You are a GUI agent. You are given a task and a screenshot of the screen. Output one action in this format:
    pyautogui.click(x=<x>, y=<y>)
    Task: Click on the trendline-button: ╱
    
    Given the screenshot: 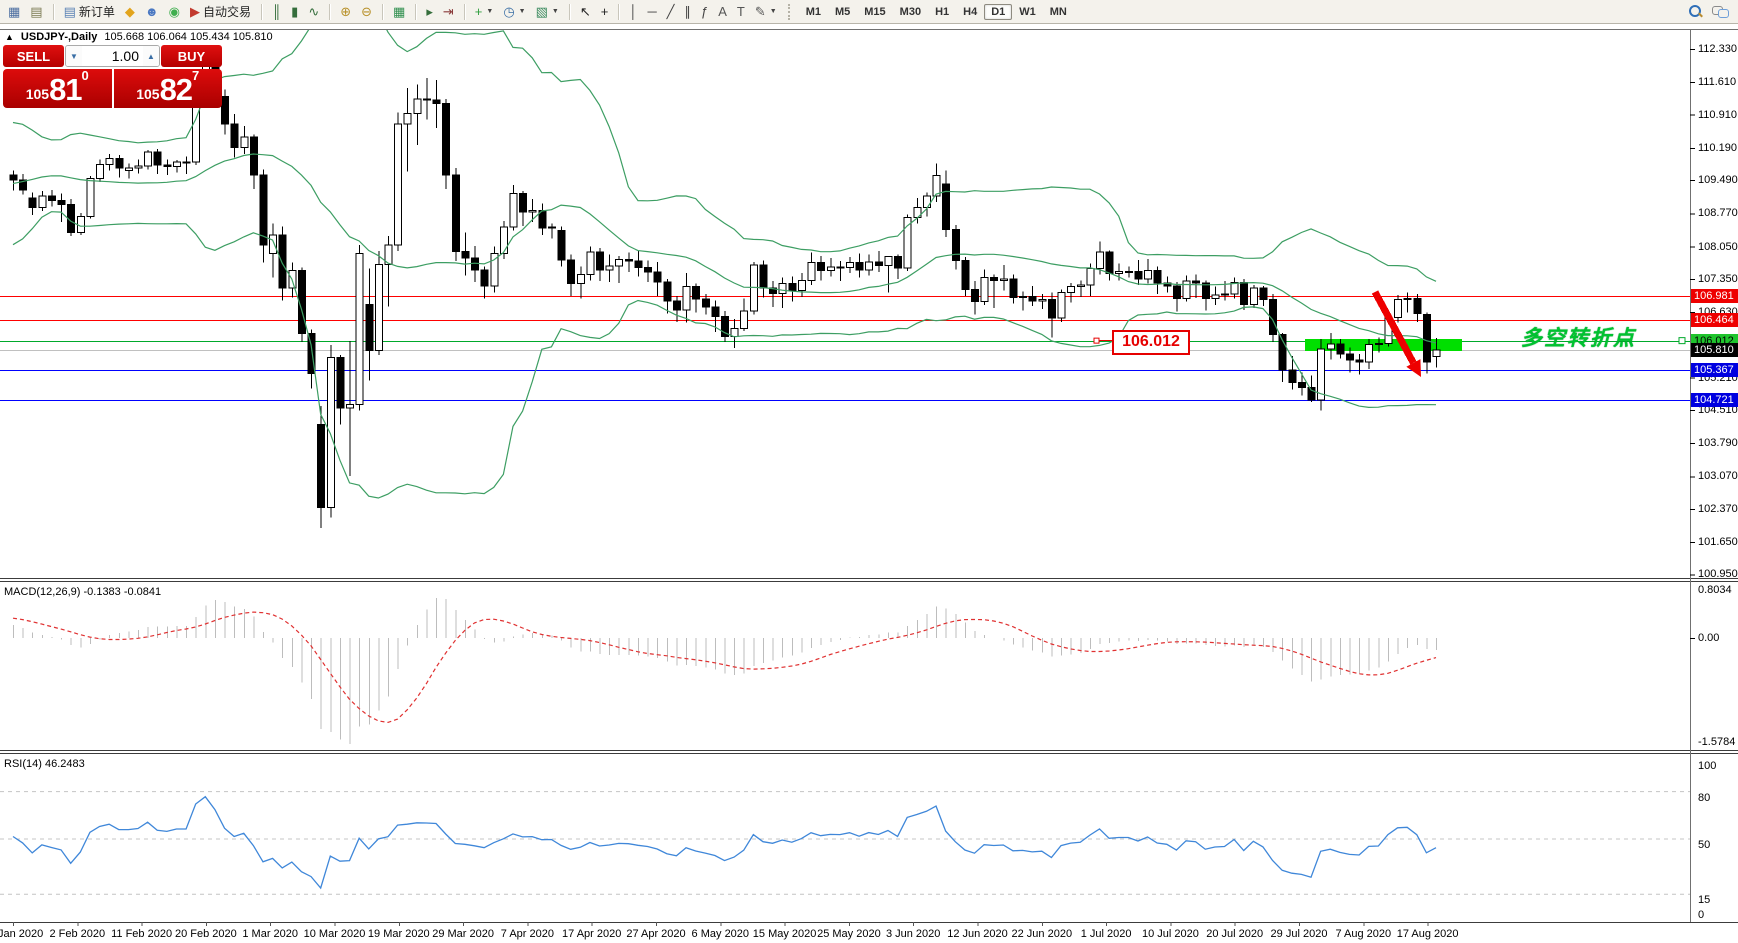 What is the action you would take?
    pyautogui.click(x=671, y=11)
    